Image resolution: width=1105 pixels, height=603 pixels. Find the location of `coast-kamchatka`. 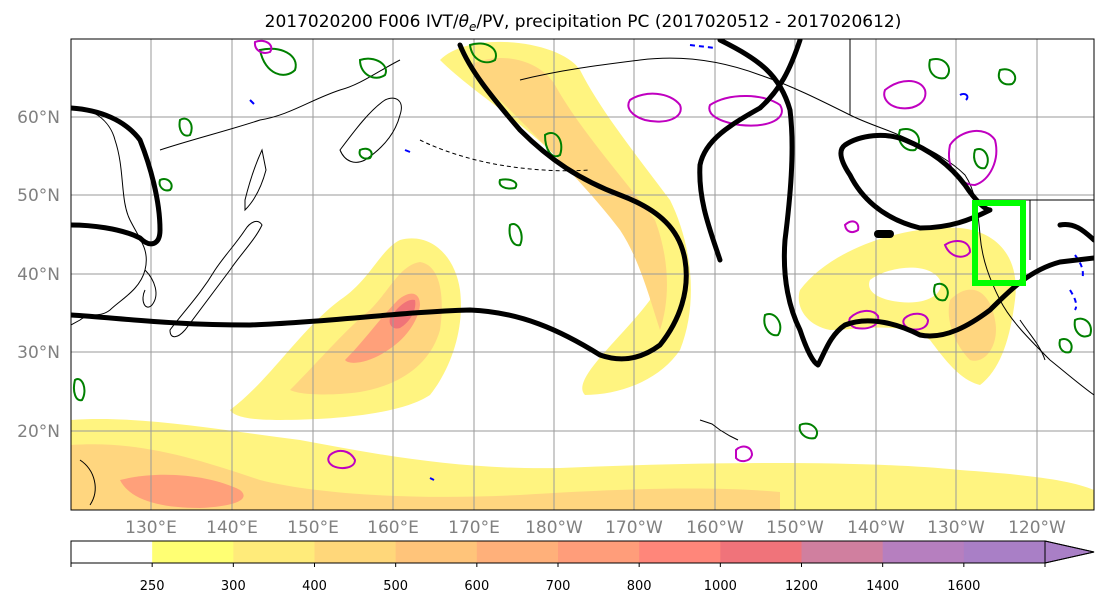

coast-kamchatka is located at coordinates (370, 130).